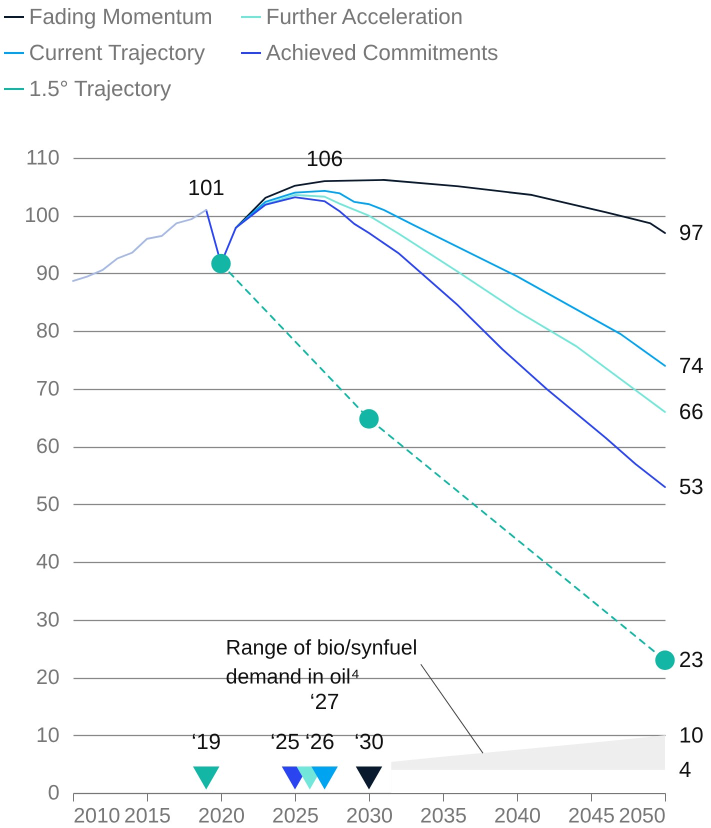 Image resolution: width=711 pixels, height=828 pixels. I want to click on legend-label: 1.5° Trajectory, so click(100, 88).